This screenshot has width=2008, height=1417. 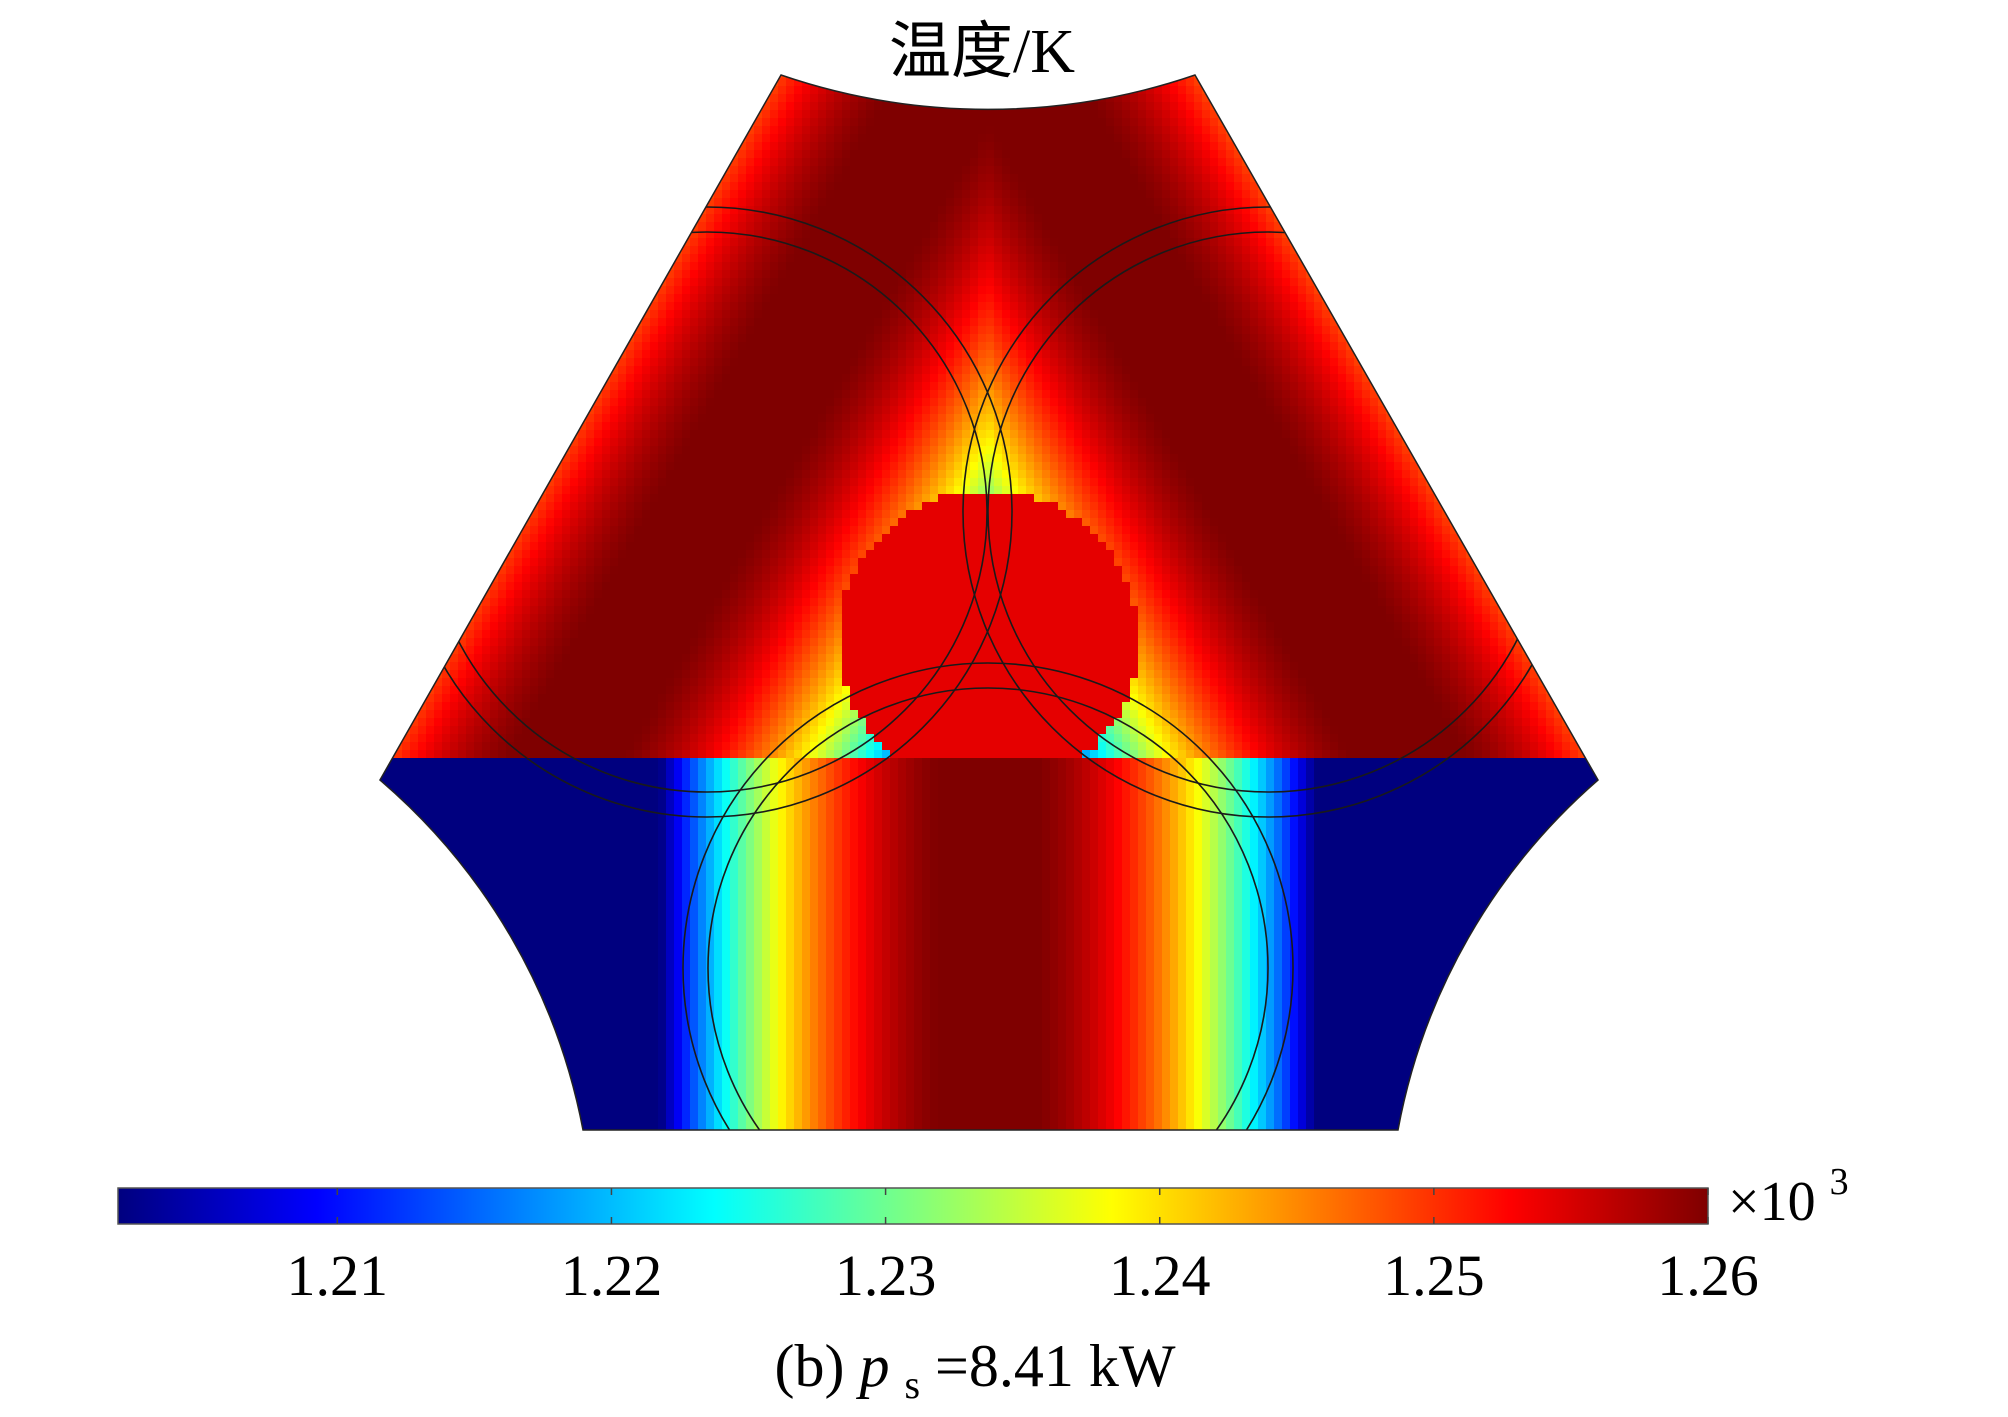 I want to click on colorbar-strip, so click(x=913, y=1206).